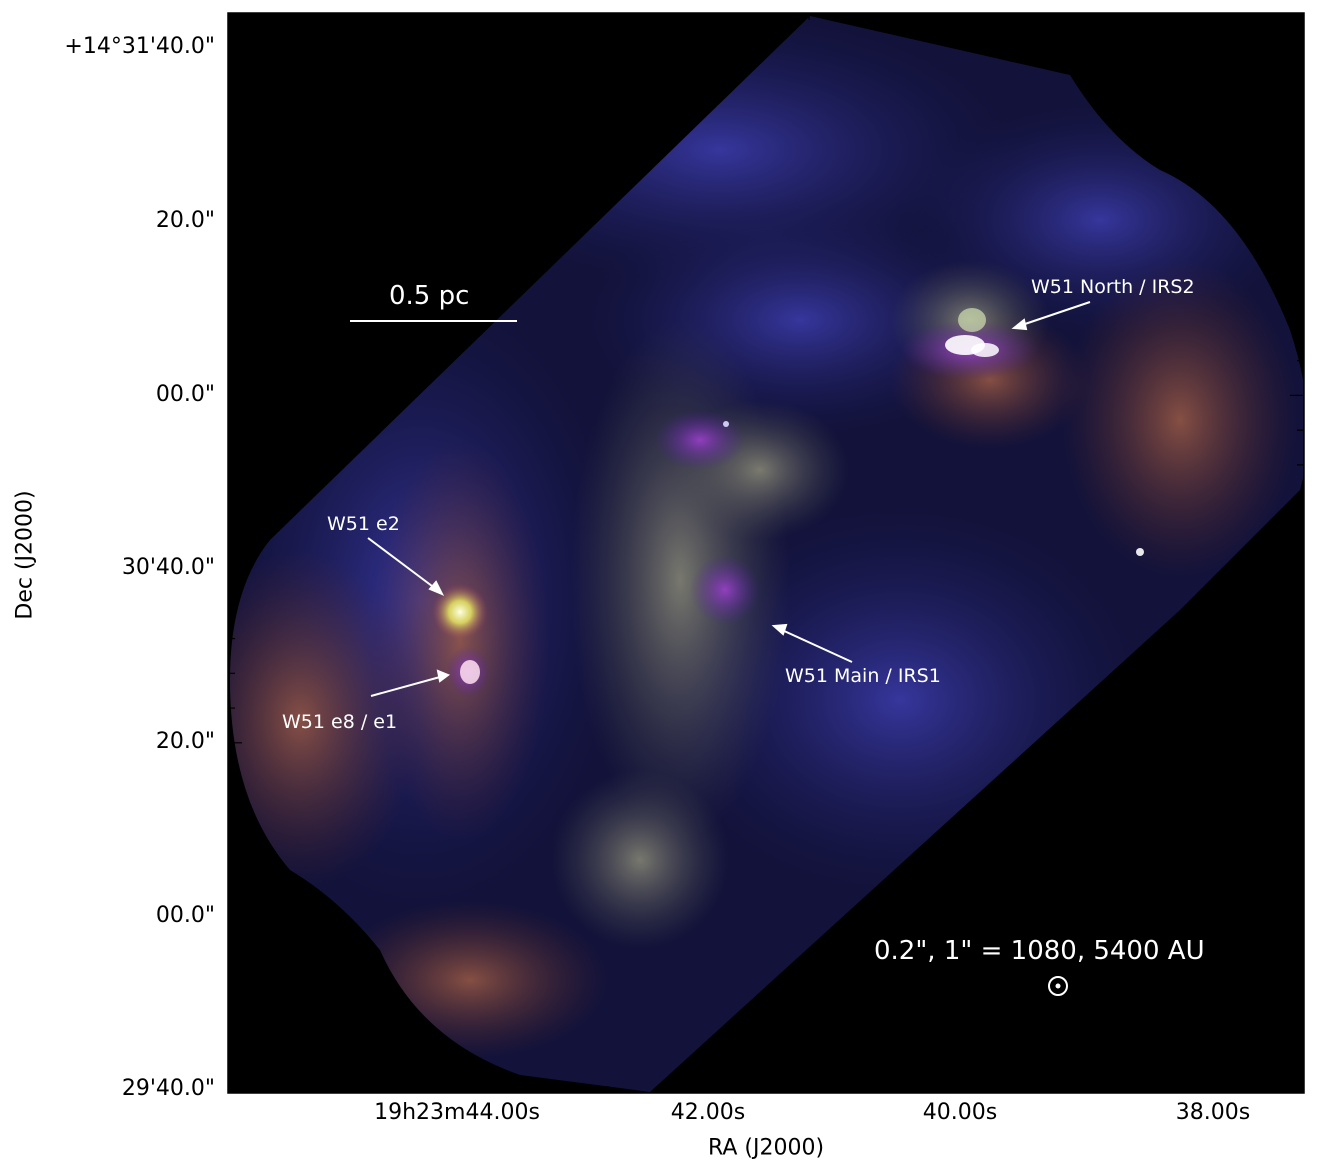 Image resolution: width=1319 pixels, height=1176 pixels. I want to click on xtick-label: 19h23m44.00s, so click(457, 1112).